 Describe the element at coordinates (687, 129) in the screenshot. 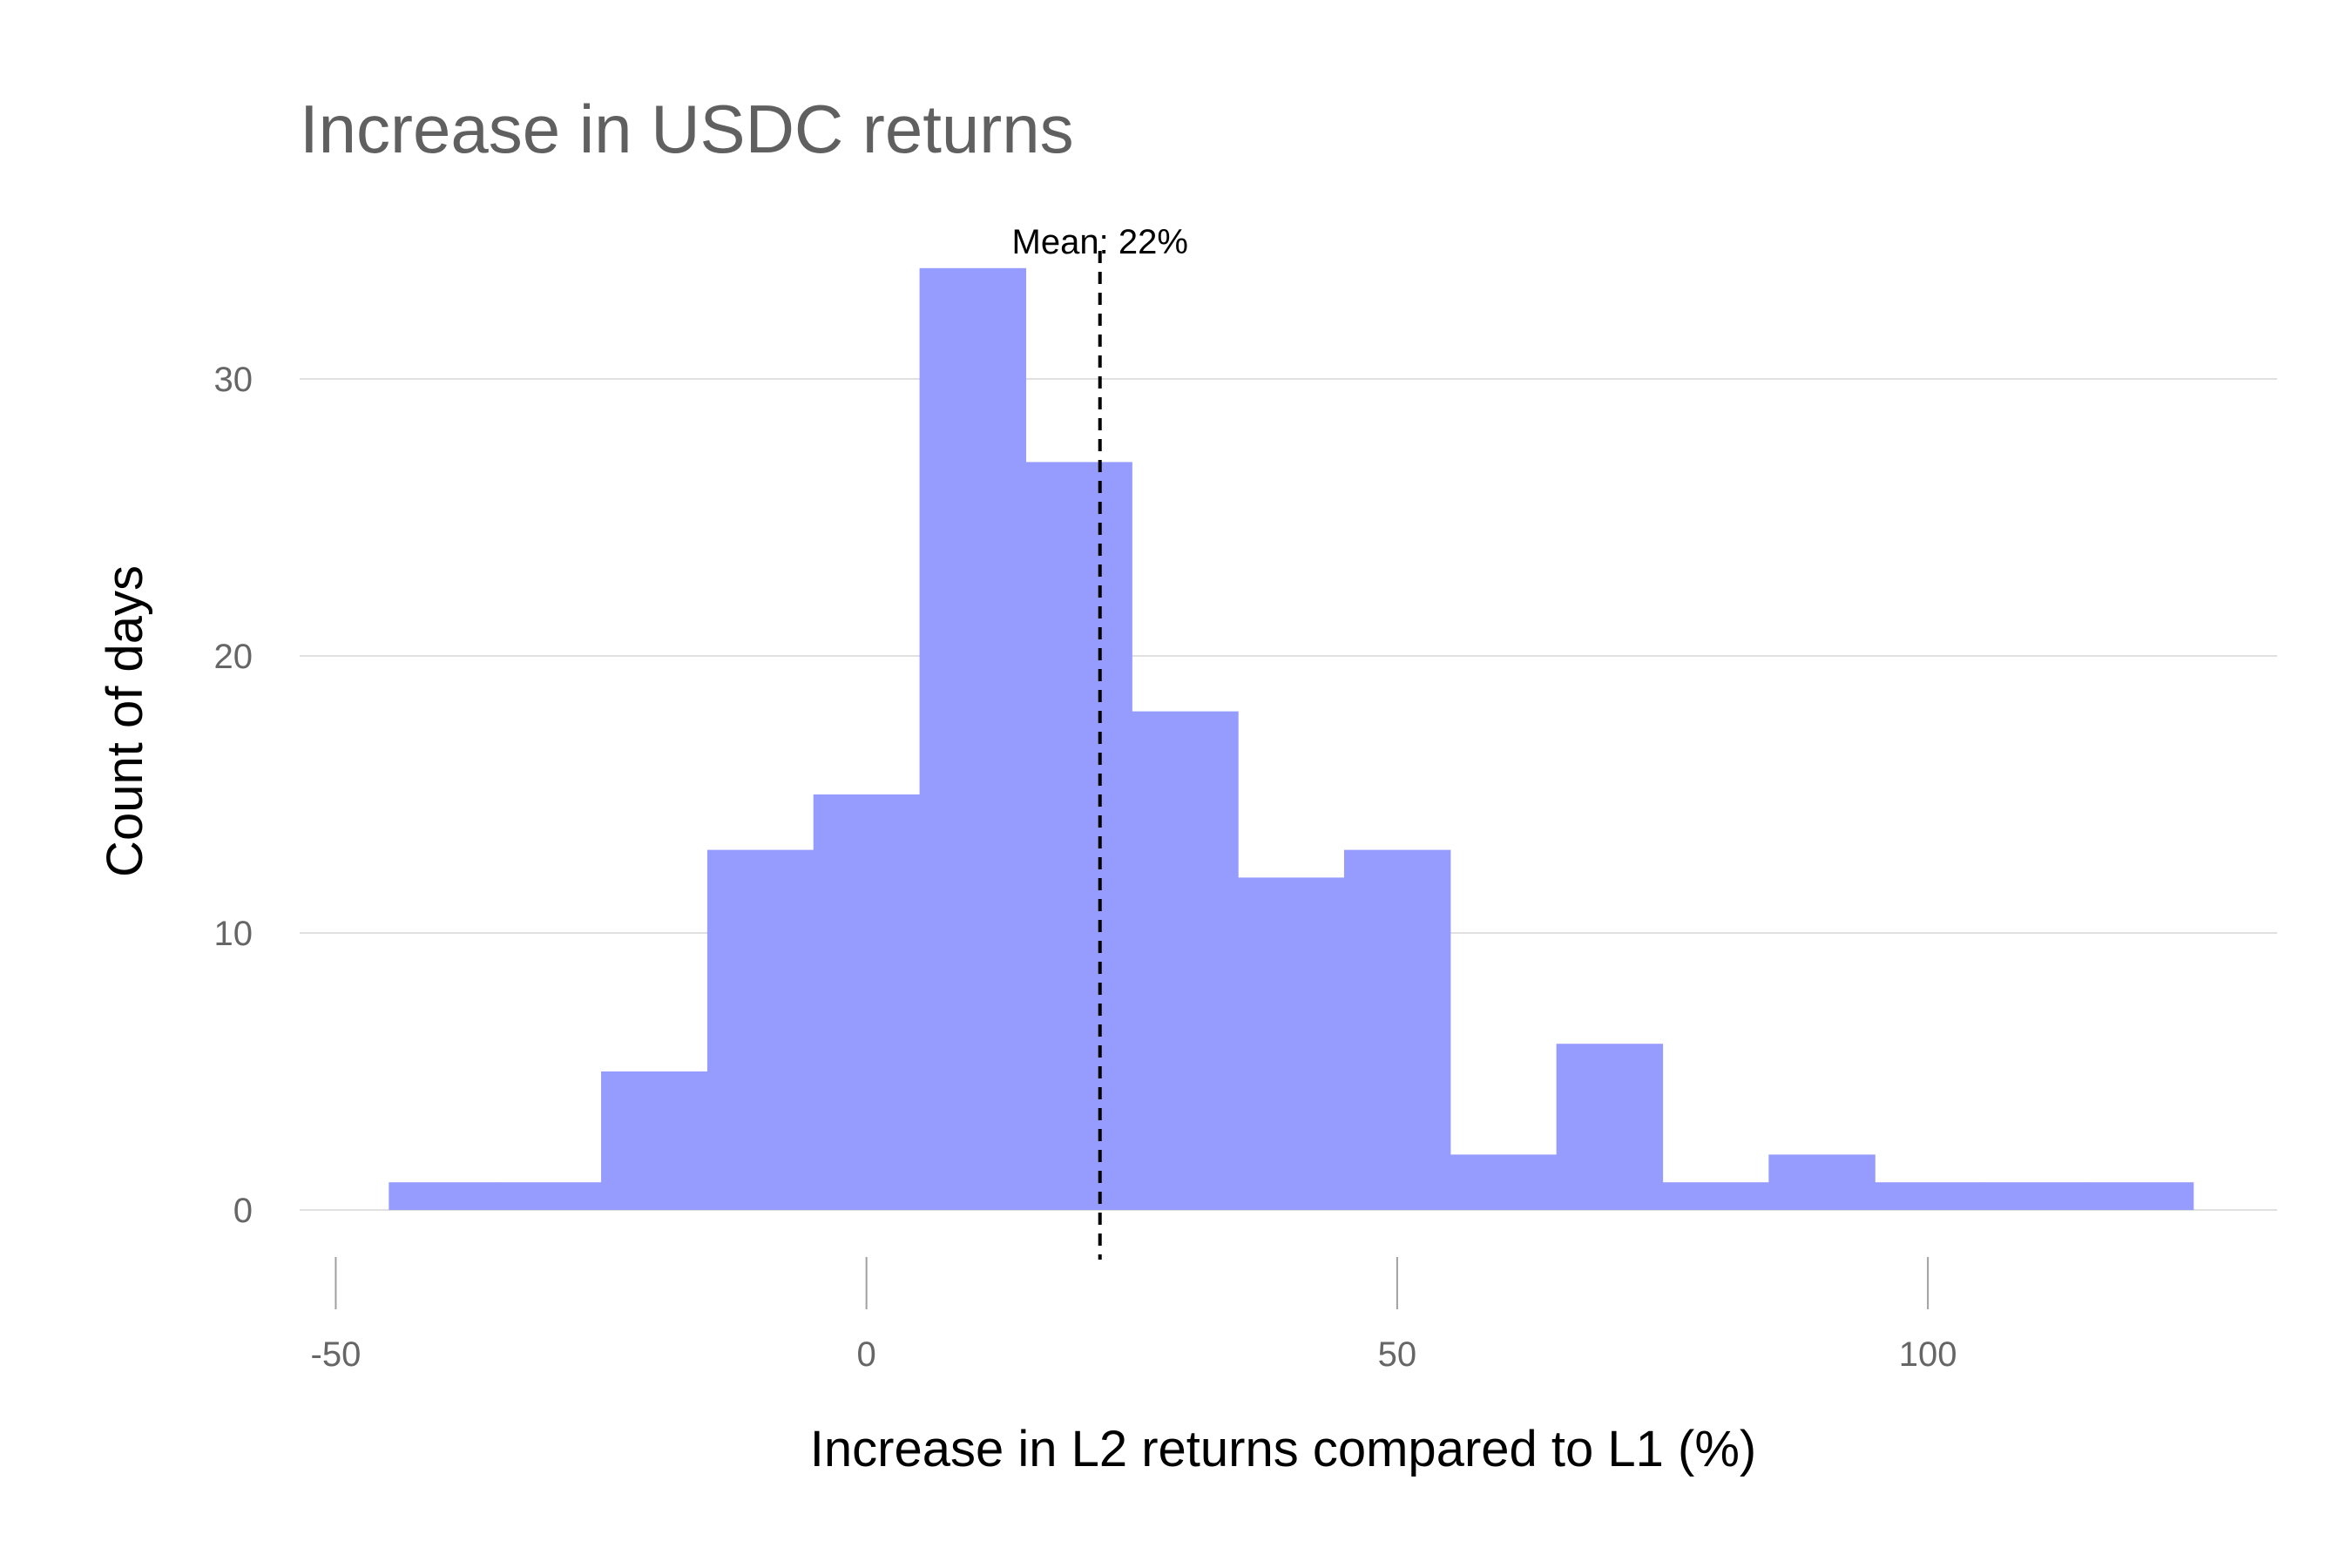

I see `chart-title: Increase in USDC returns` at that location.